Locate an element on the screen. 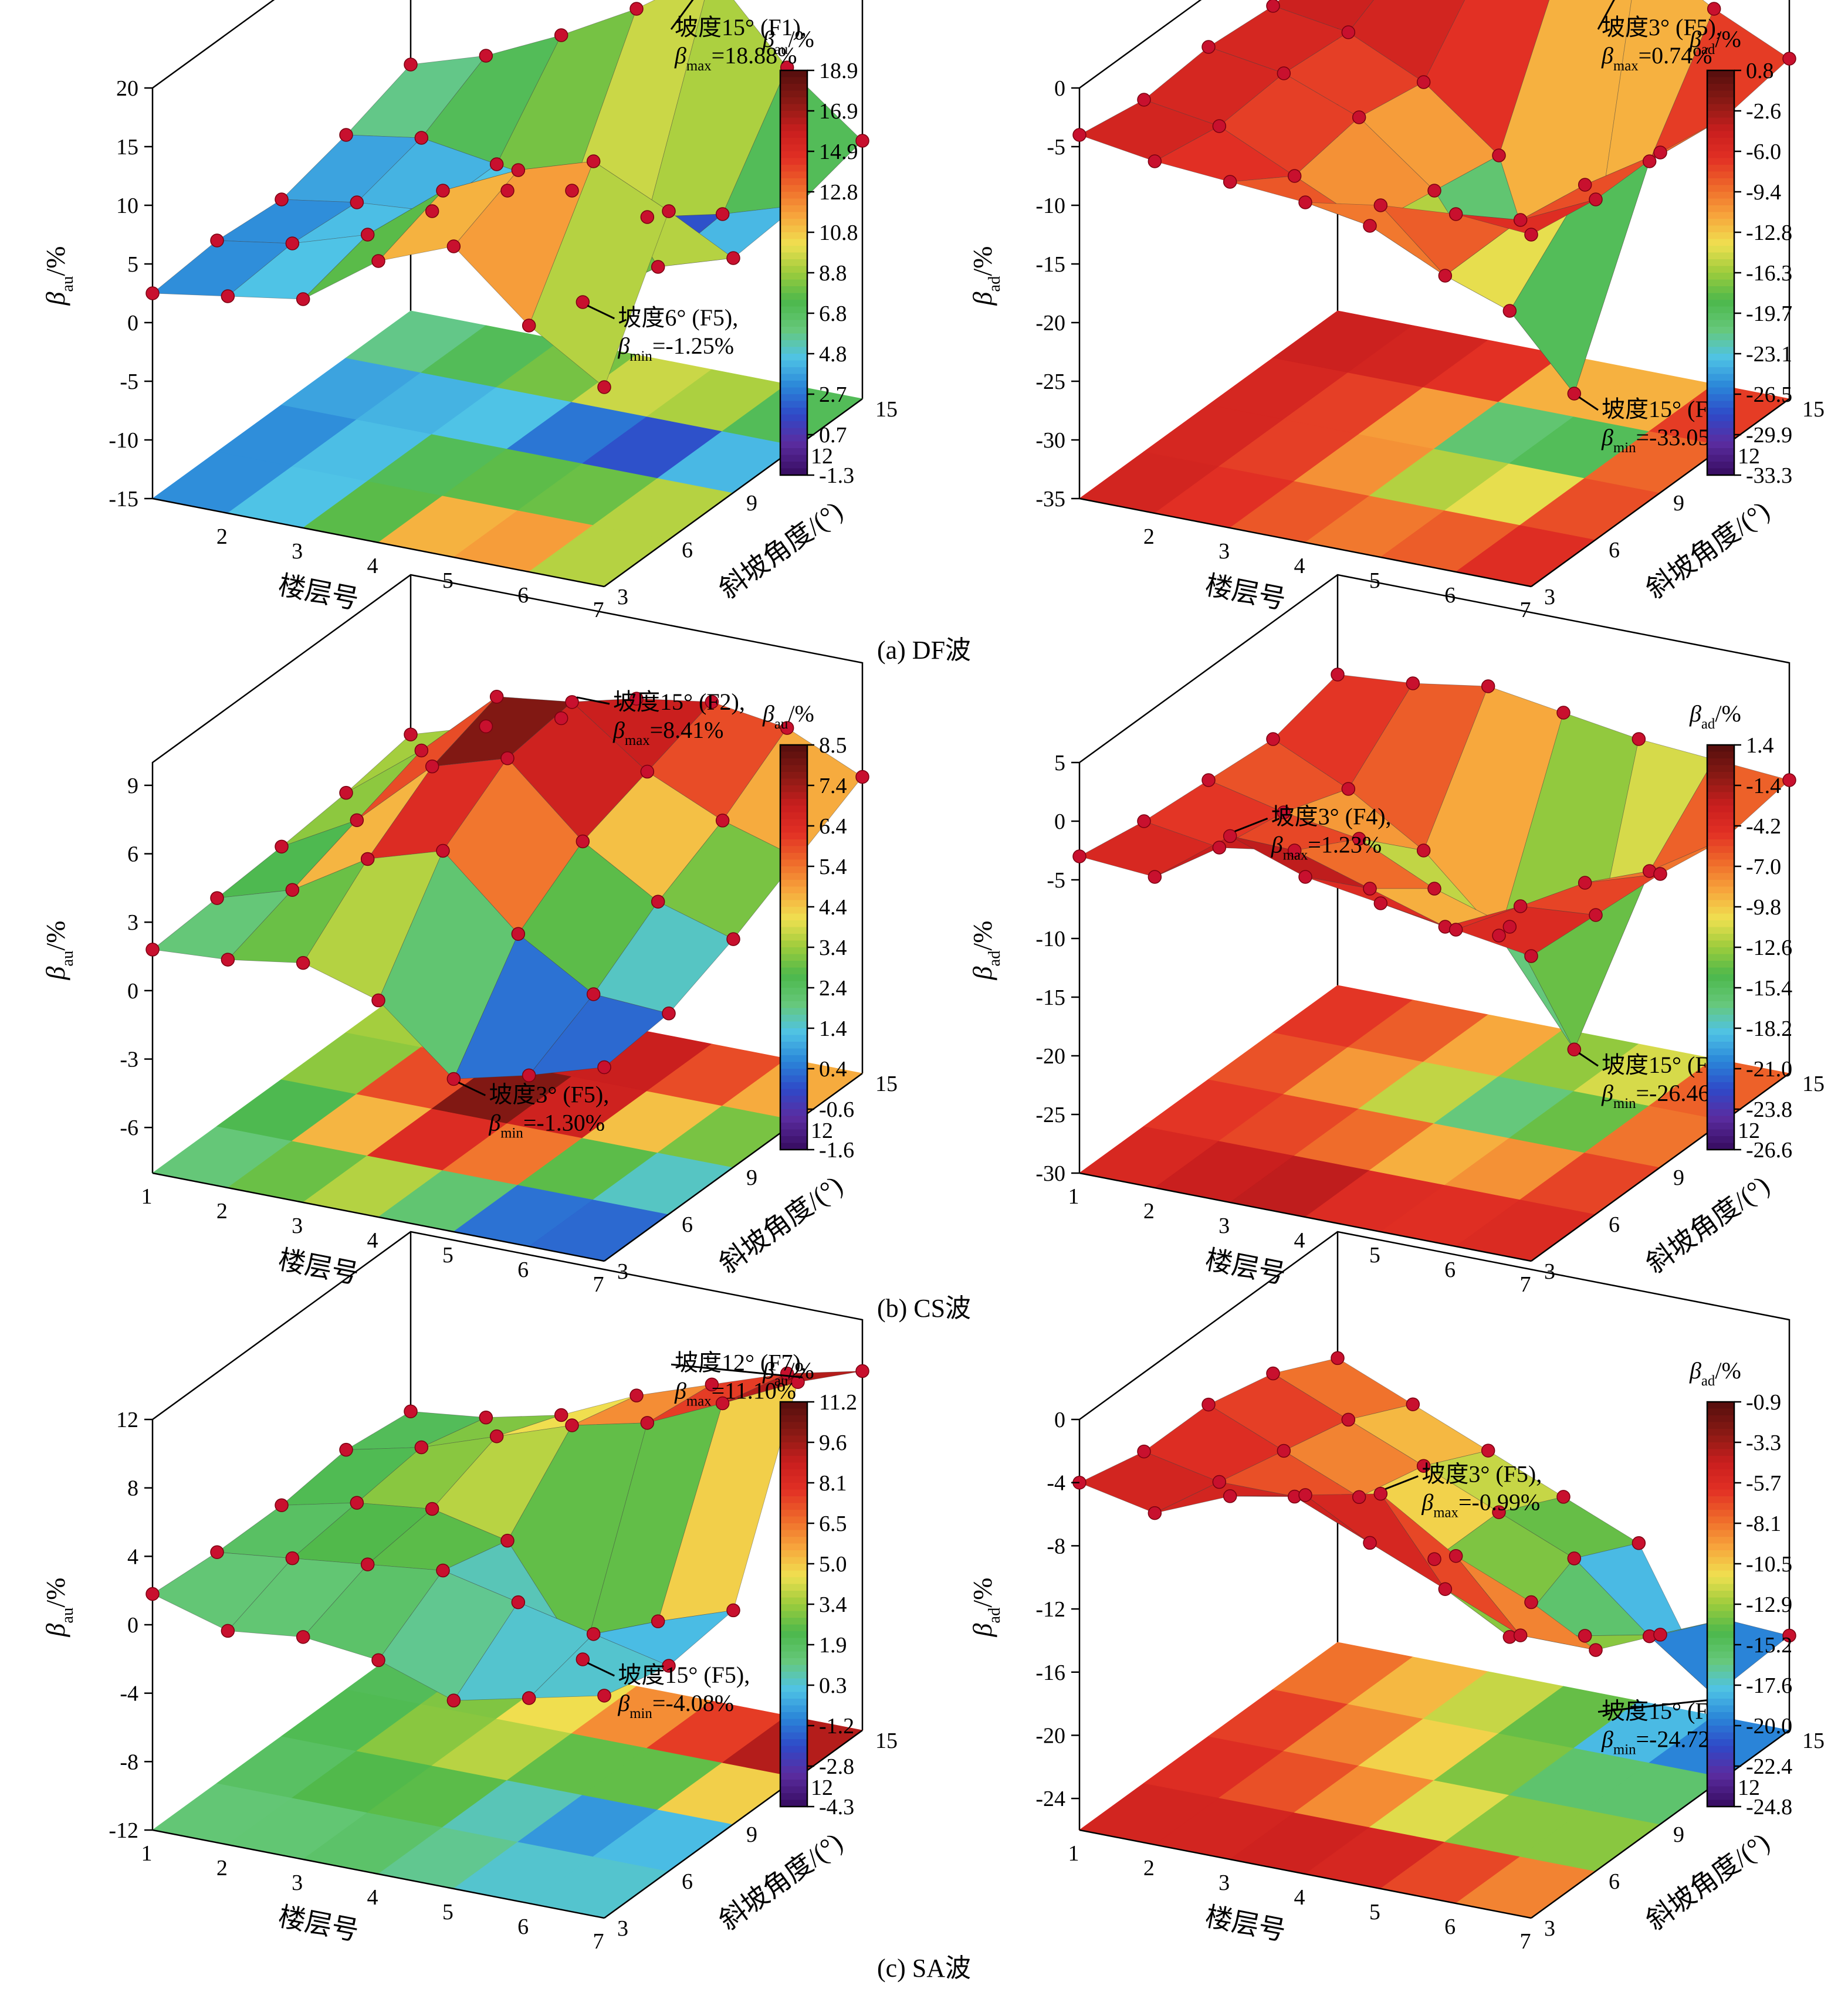 Image resolution: width=1848 pixels, height=1989 pixels. colorbar-tick-label: 4.4 is located at coordinates (833, 907).